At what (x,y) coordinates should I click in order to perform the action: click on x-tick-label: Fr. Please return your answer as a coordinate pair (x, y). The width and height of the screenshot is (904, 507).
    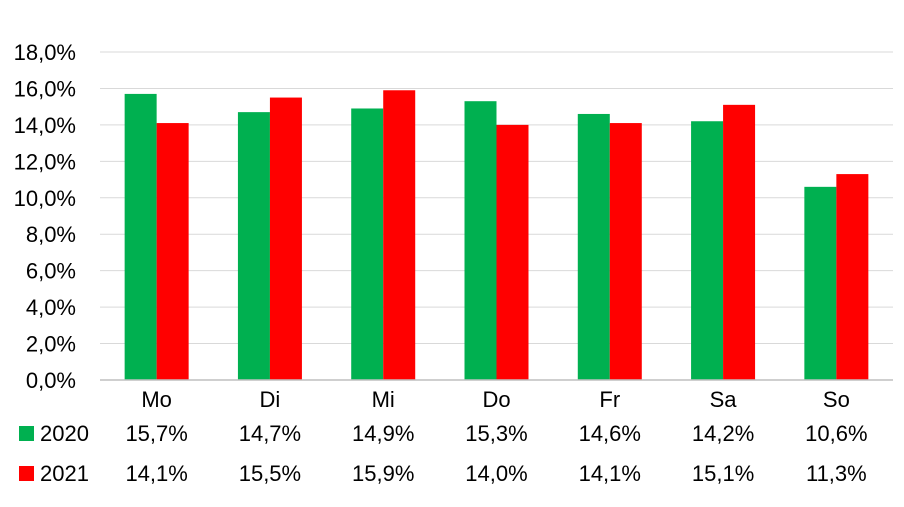
    Looking at the image, I should click on (609, 399).